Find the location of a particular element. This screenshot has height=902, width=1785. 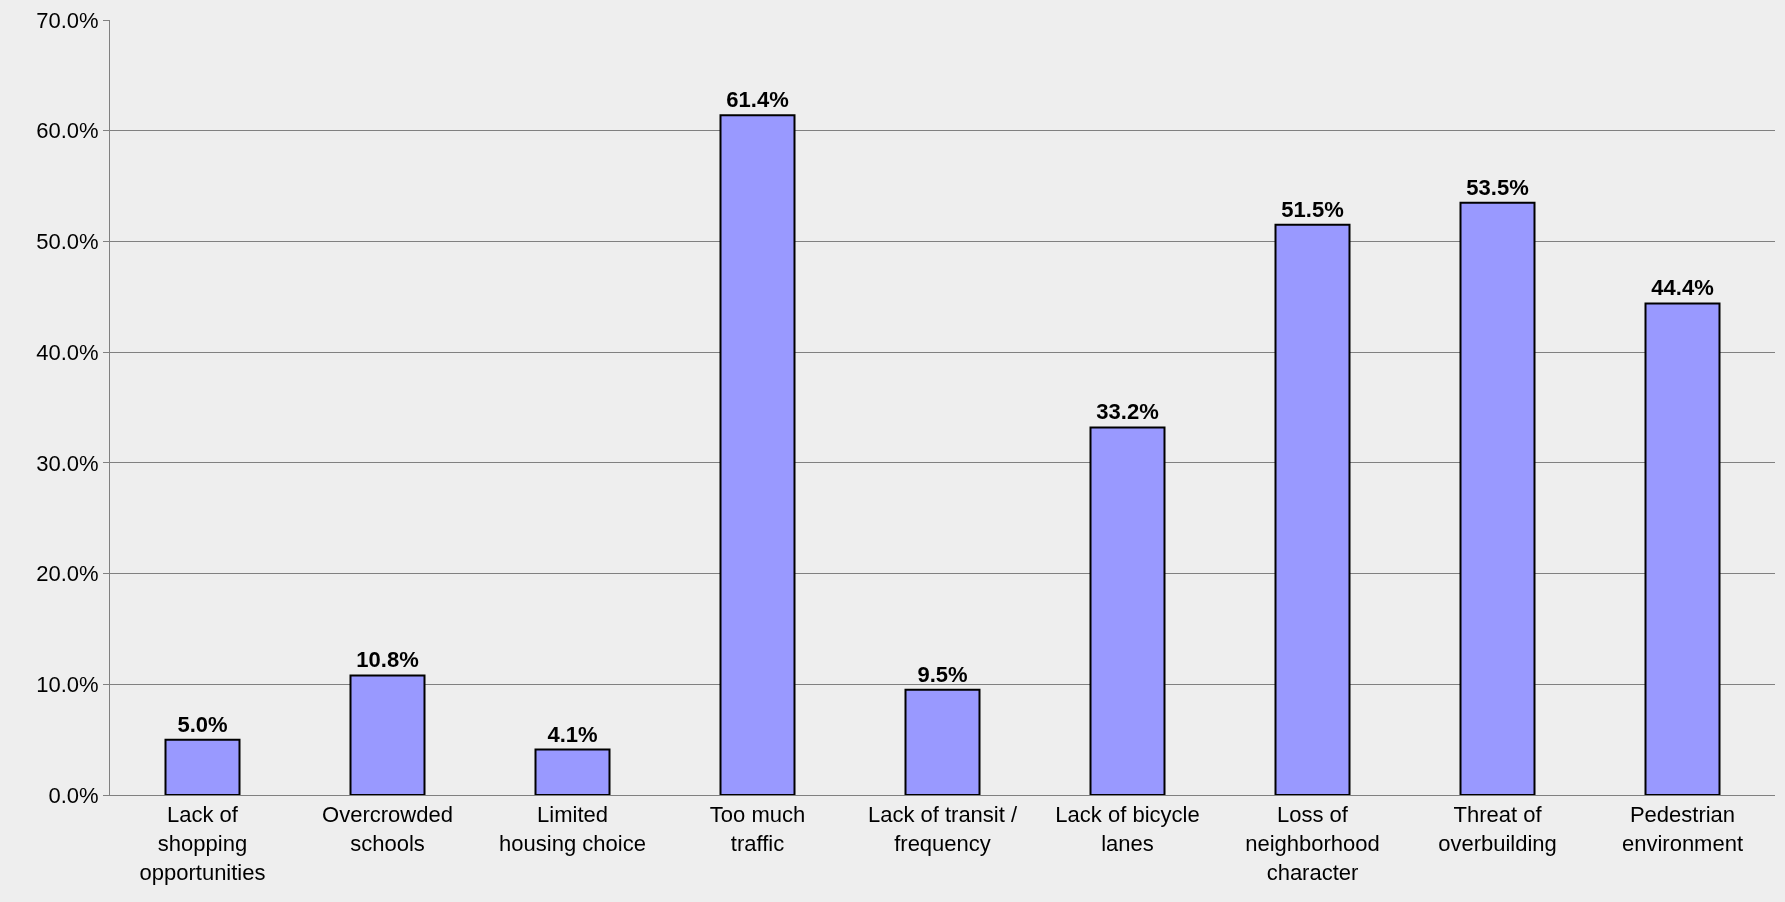

x-tick-label: Lack of bicycle lanes is located at coordinates (1127, 829).